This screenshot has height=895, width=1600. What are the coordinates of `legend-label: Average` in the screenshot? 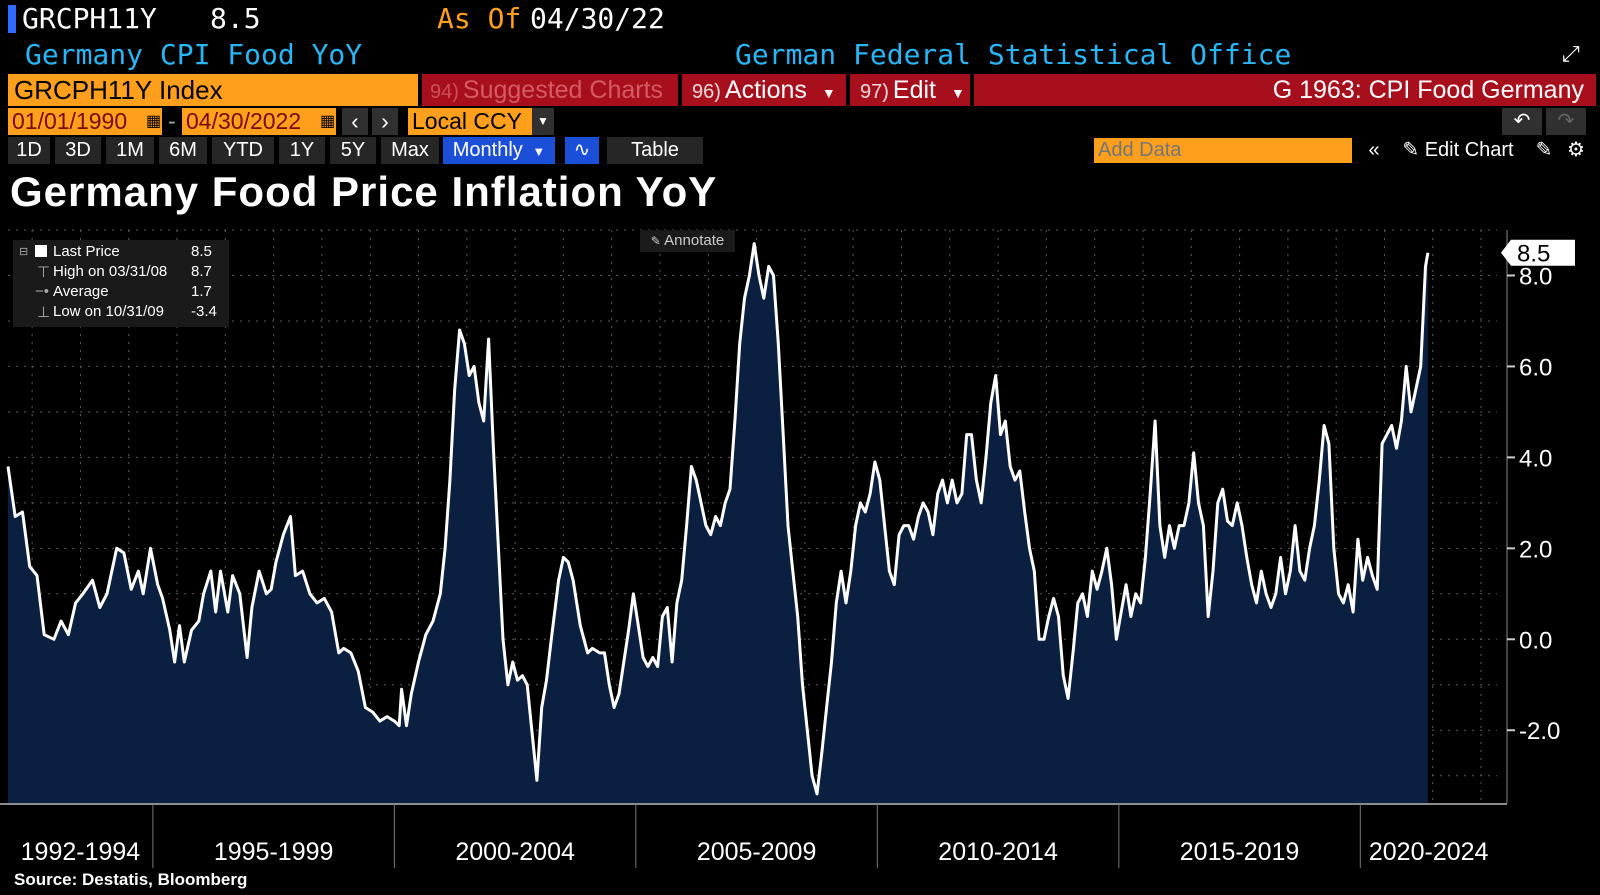 It's located at (81, 291).